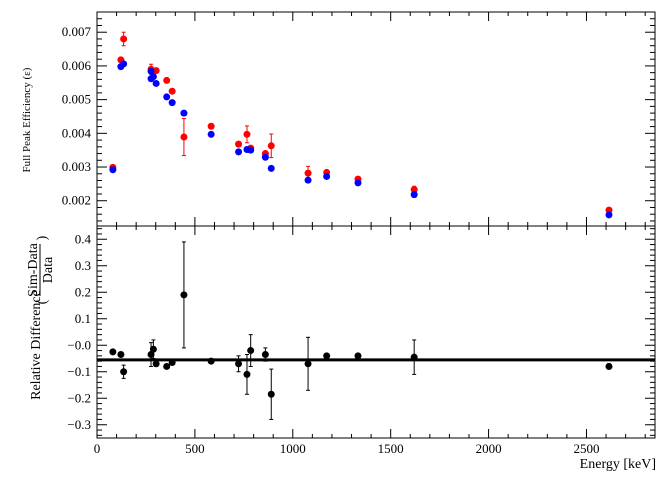  I want to click on relative-difference-y-tick-label: 0.1, so click(83, 318).